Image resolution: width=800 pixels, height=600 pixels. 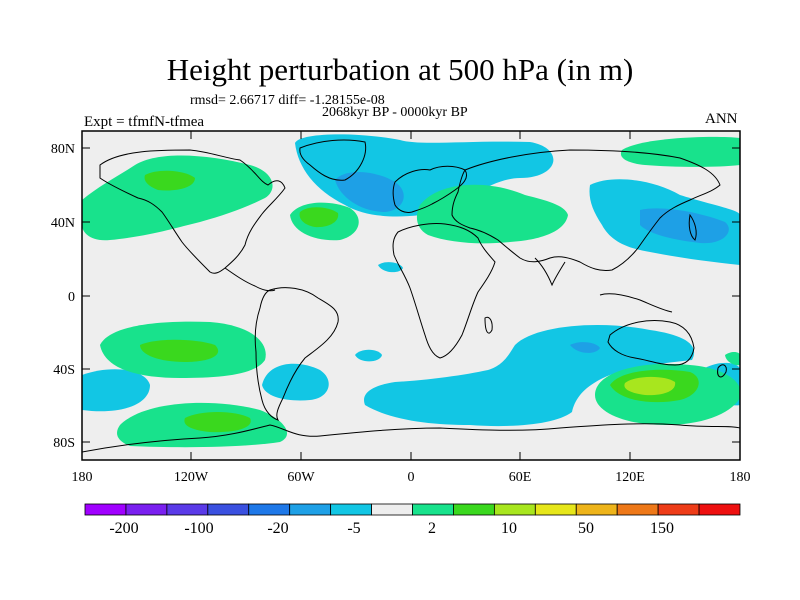 What do you see at coordinates (586, 210) in the screenshot?
I see `coastline-asia` at bounding box center [586, 210].